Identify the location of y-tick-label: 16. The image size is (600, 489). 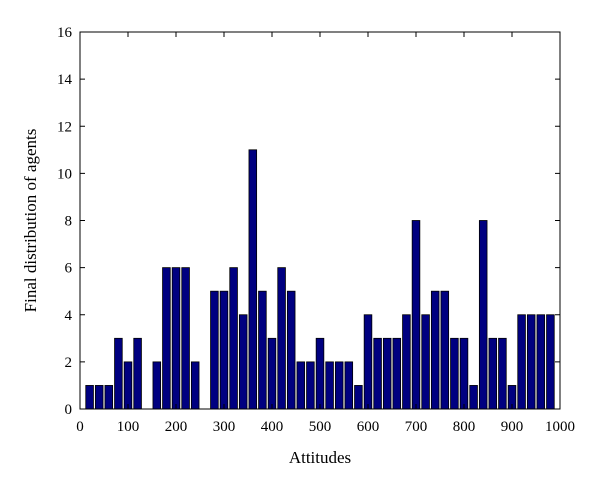
(65, 33).